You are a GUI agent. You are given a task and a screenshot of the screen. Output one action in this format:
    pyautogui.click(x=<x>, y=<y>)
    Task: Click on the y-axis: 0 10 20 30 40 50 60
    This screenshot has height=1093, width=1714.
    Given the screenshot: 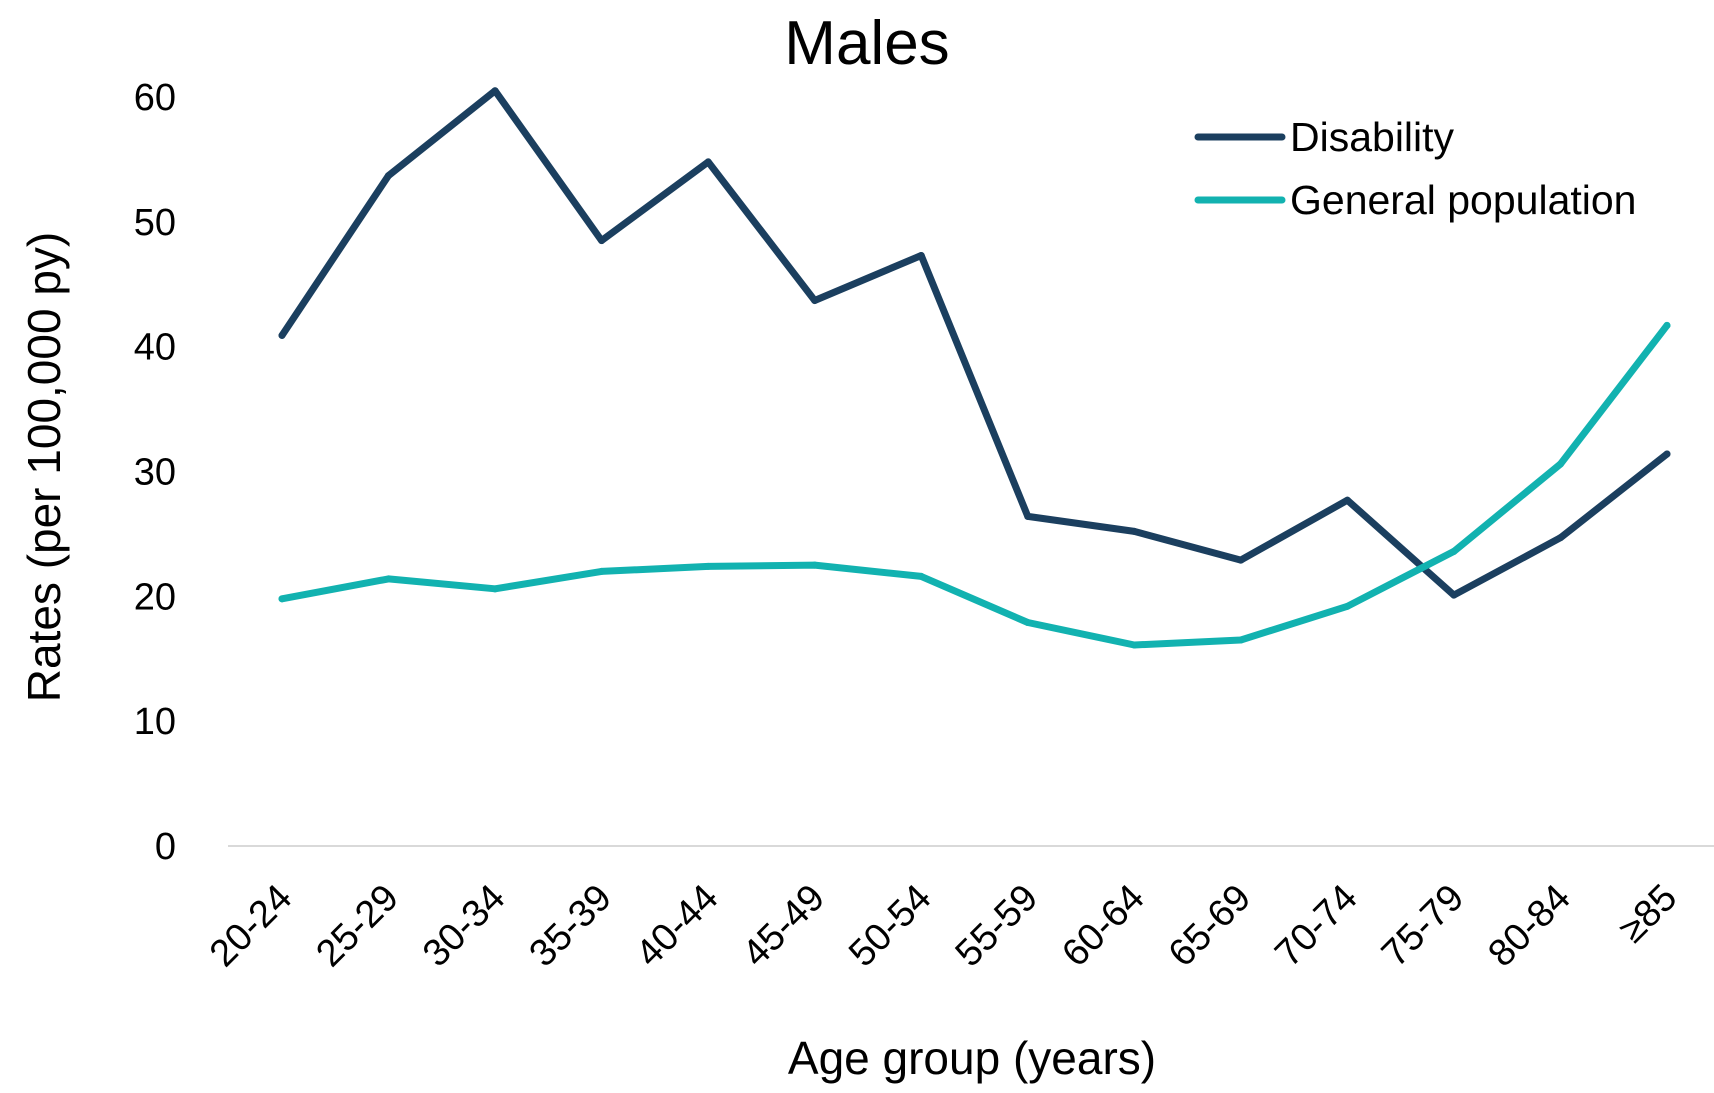 What is the action you would take?
    pyautogui.click(x=155, y=472)
    